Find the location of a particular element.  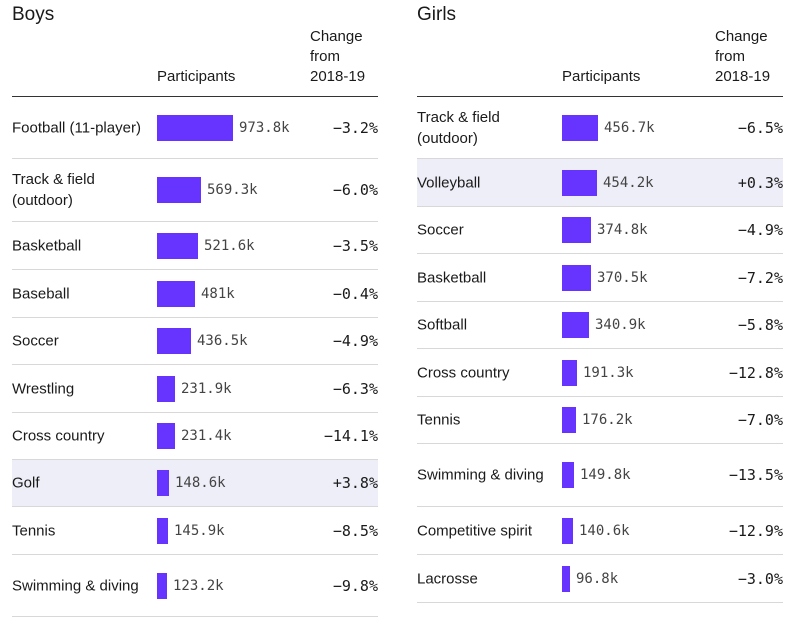

table-row: Swimming & diving 149.8k −13.5% is located at coordinates (600, 475).